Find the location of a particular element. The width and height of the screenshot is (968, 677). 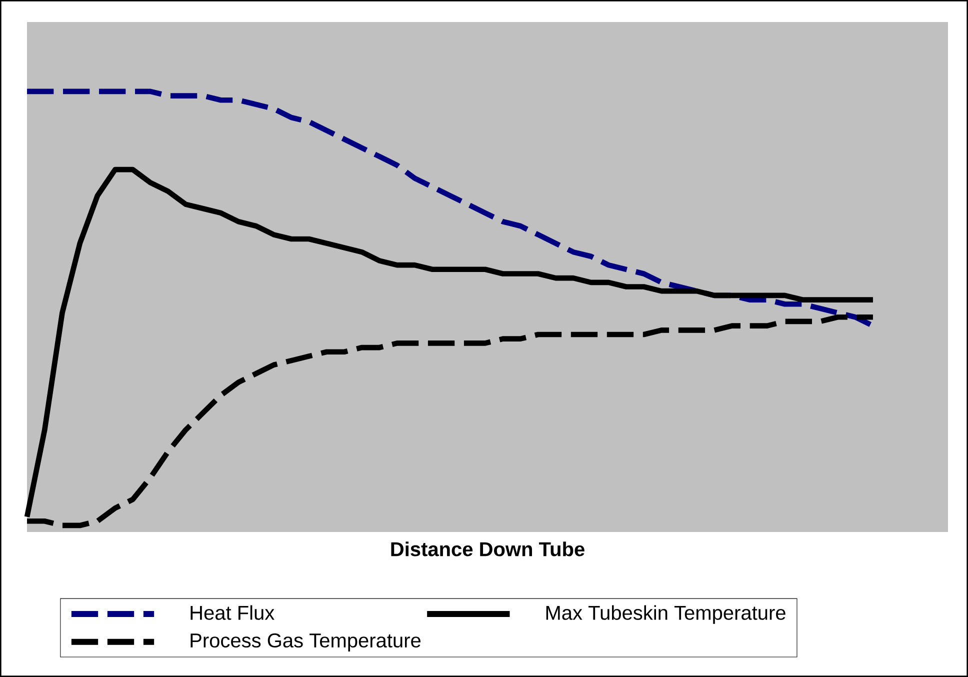

x-axis-title: Distance Down Tube is located at coordinates (487, 549).